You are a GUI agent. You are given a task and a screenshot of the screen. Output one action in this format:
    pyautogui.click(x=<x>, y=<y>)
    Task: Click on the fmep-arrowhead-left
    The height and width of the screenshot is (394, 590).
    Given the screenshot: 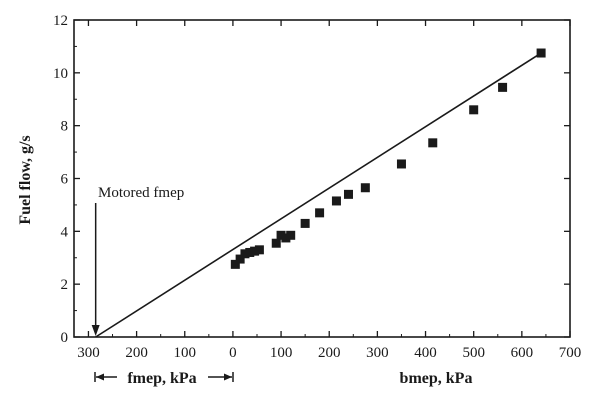 What is the action you would take?
    pyautogui.click(x=100, y=377)
    